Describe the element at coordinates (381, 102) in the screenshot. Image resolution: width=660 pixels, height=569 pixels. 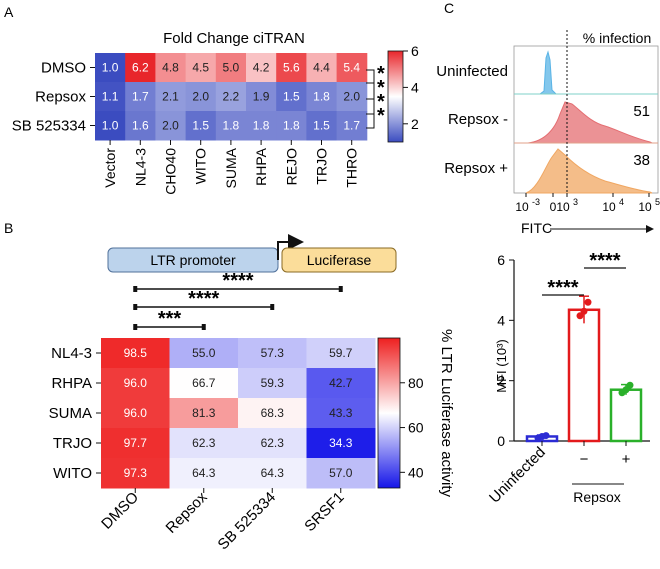
I see `significance-star-a: *` at that location.